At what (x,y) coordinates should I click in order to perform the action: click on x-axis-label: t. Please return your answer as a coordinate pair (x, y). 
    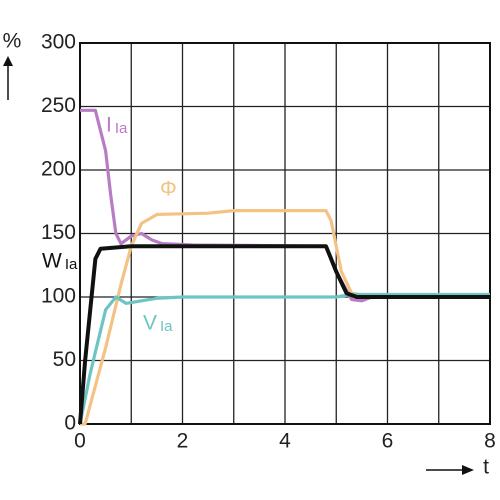
    Looking at the image, I should click on (486, 467).